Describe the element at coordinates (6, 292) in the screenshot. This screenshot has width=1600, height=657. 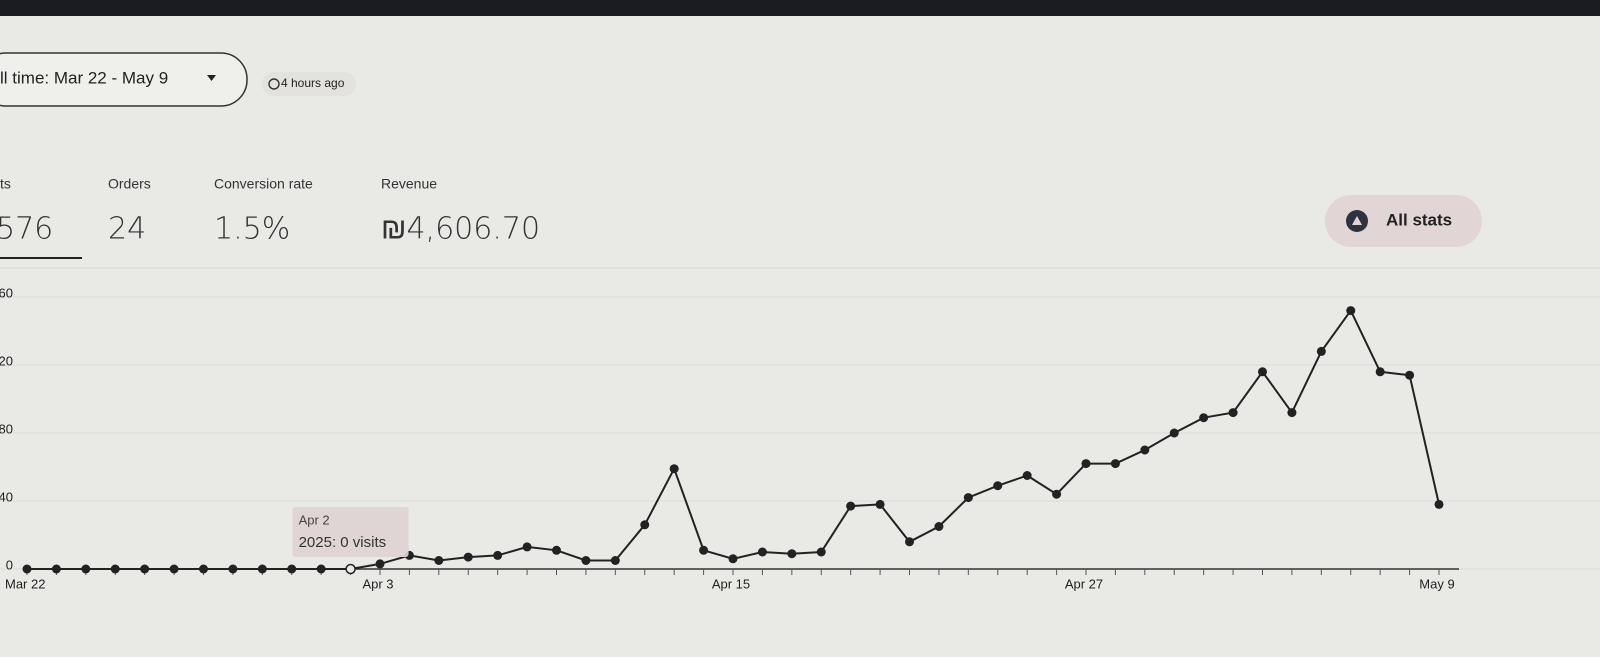
I see `y-tick-label: 160` at that location.